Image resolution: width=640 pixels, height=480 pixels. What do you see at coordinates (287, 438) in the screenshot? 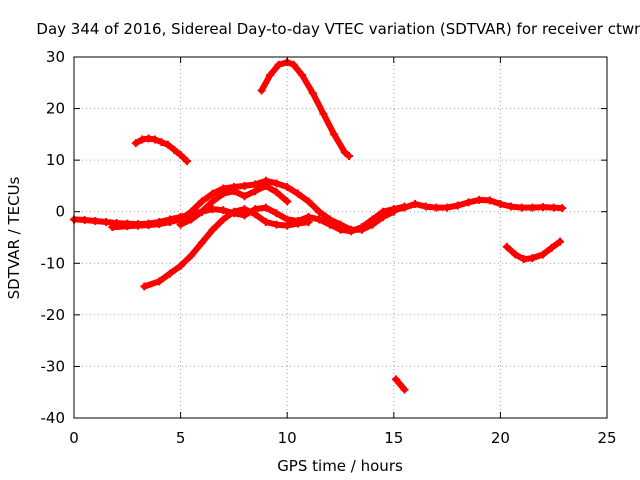
I see `x-tick-label: 10` at bounding box center [287, 438].